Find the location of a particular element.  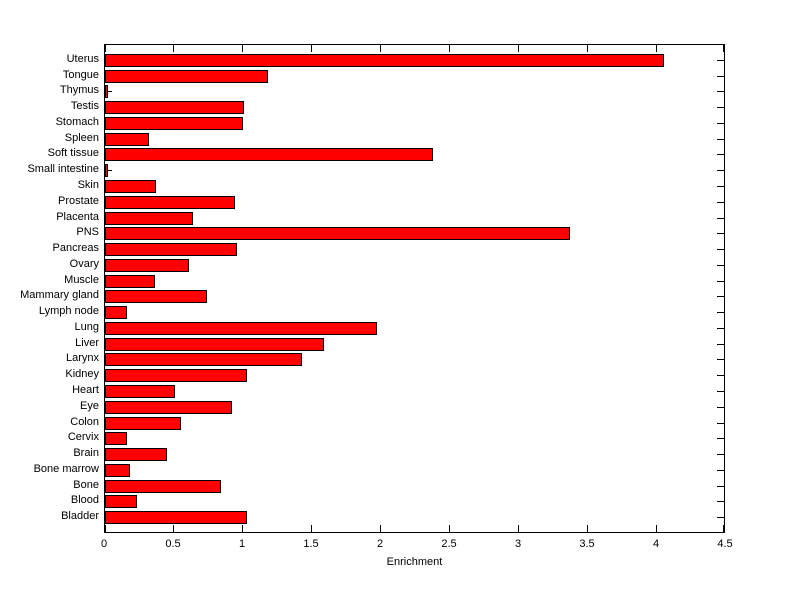

bar-eye is located at coordinates (168, 407).